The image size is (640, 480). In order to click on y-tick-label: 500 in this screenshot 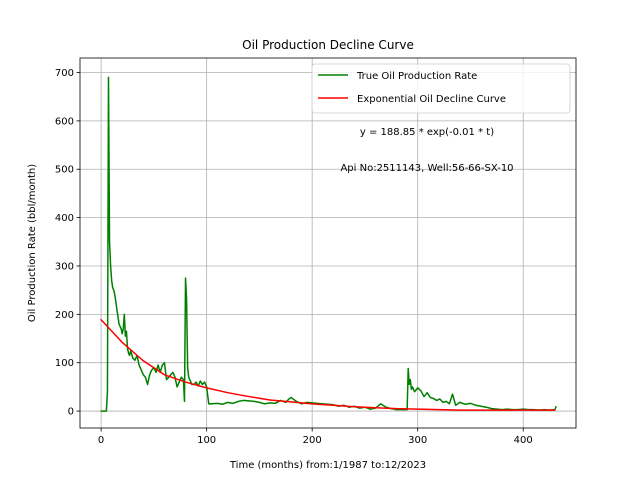, I will do `click(64, 170)`.